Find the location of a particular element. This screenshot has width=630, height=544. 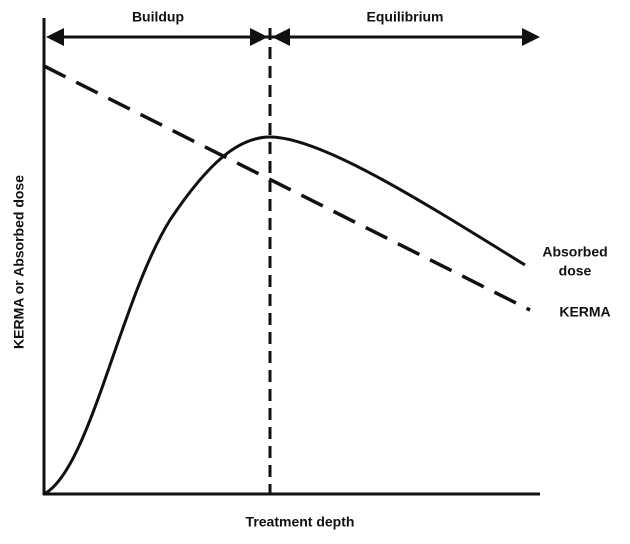

curve-label: dose is located at coordinates (575, 271).